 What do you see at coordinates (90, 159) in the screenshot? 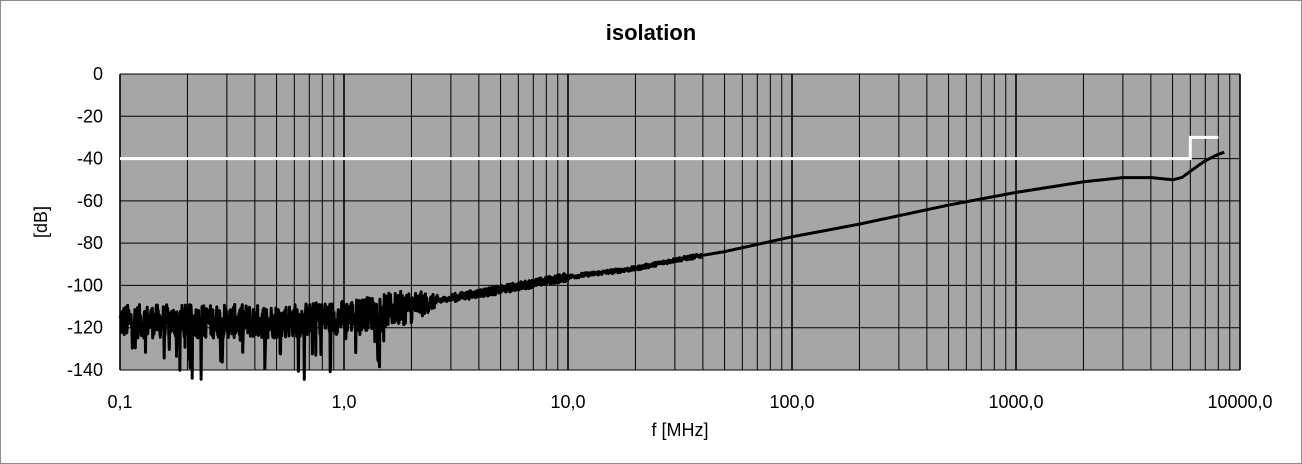
I see `y-tick-label: -40` at bounding box center [90, 159].